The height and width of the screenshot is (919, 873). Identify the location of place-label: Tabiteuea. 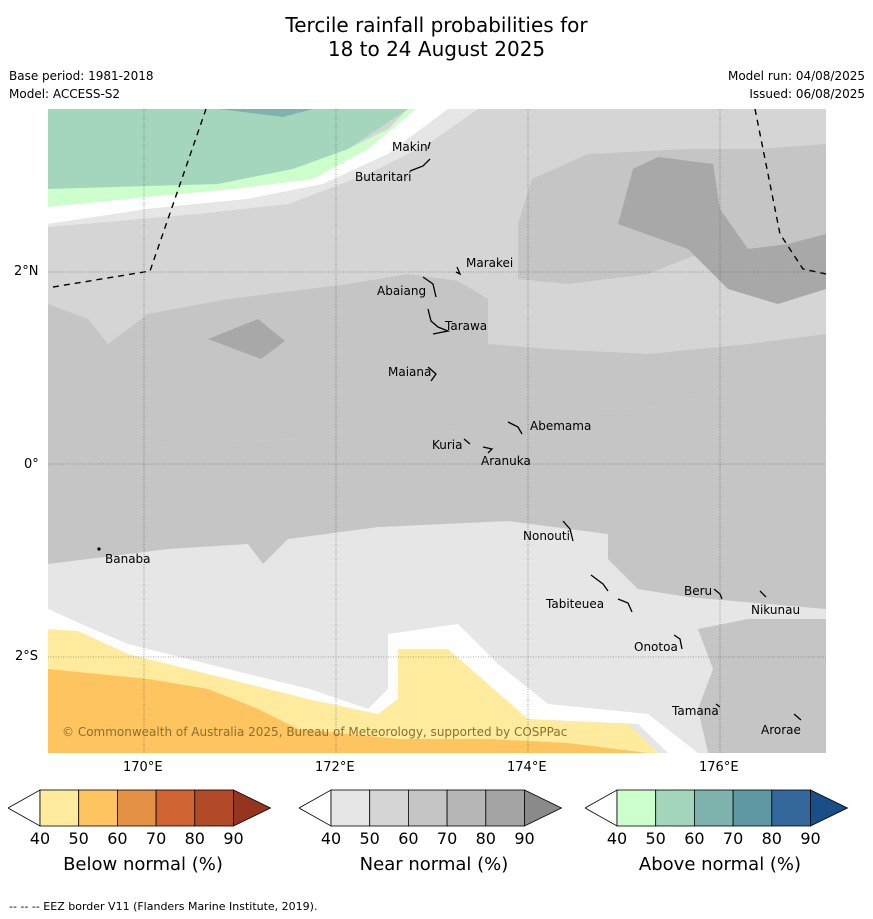
(574, 604).